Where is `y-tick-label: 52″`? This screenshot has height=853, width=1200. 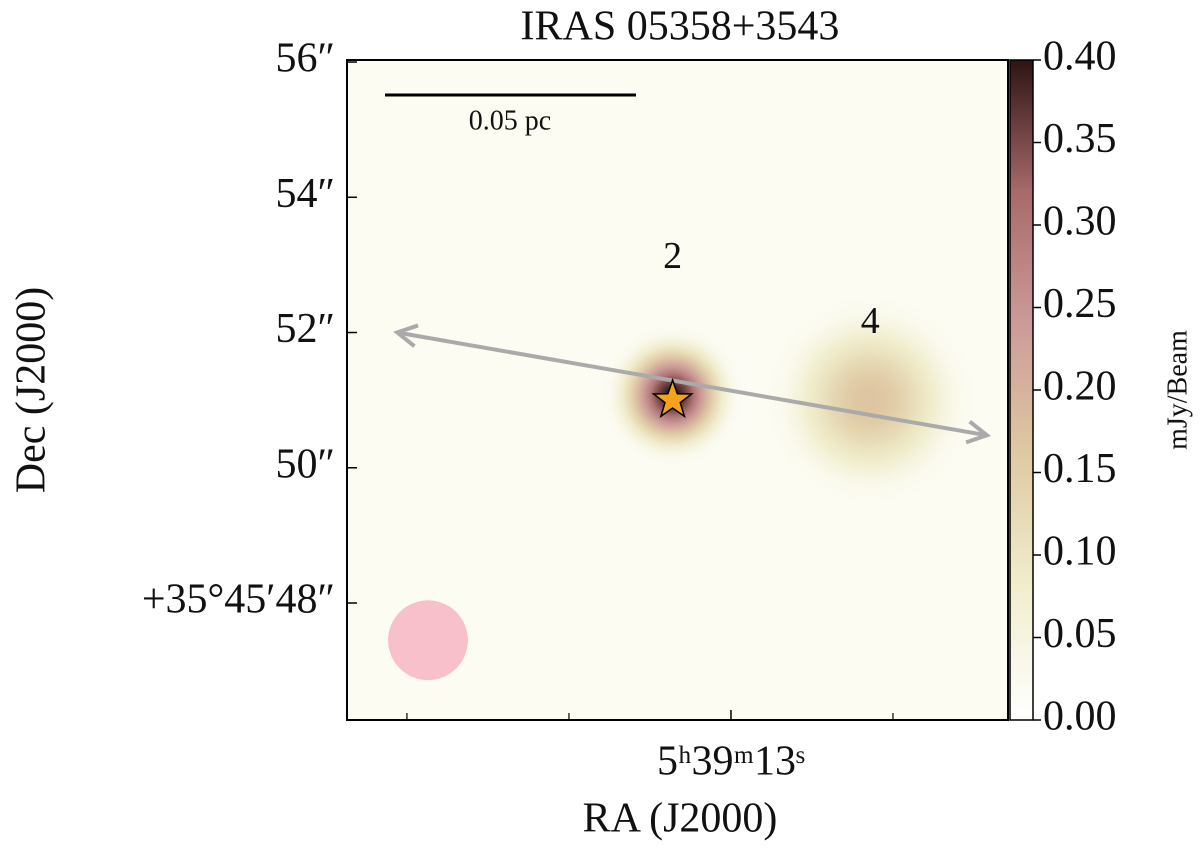
y-tick-label: 52″ is located at coordinates (306, 329).